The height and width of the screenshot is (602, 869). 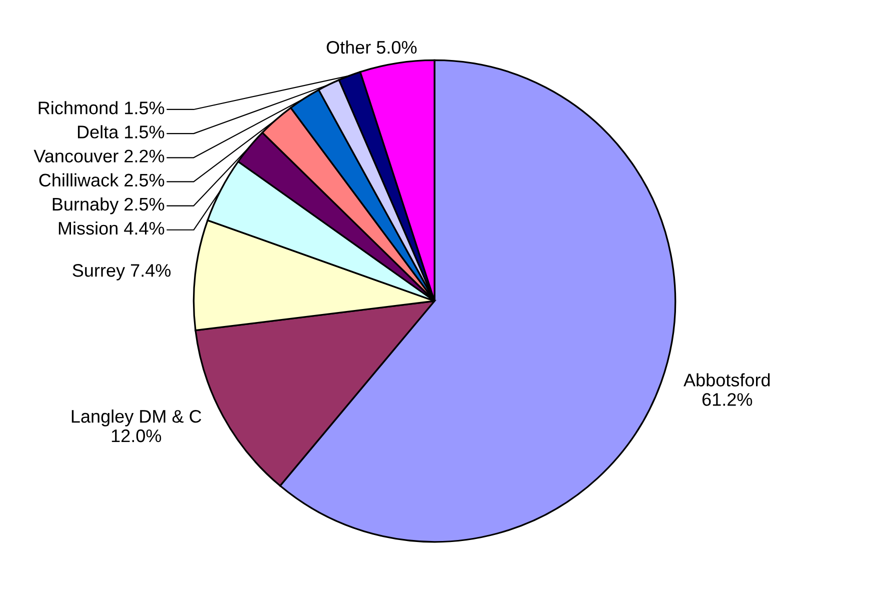 What do you see at coordinates (727, 379) in the screenshot?
I see `slice-label: Abbotsford` at bounding box center [727, 379].